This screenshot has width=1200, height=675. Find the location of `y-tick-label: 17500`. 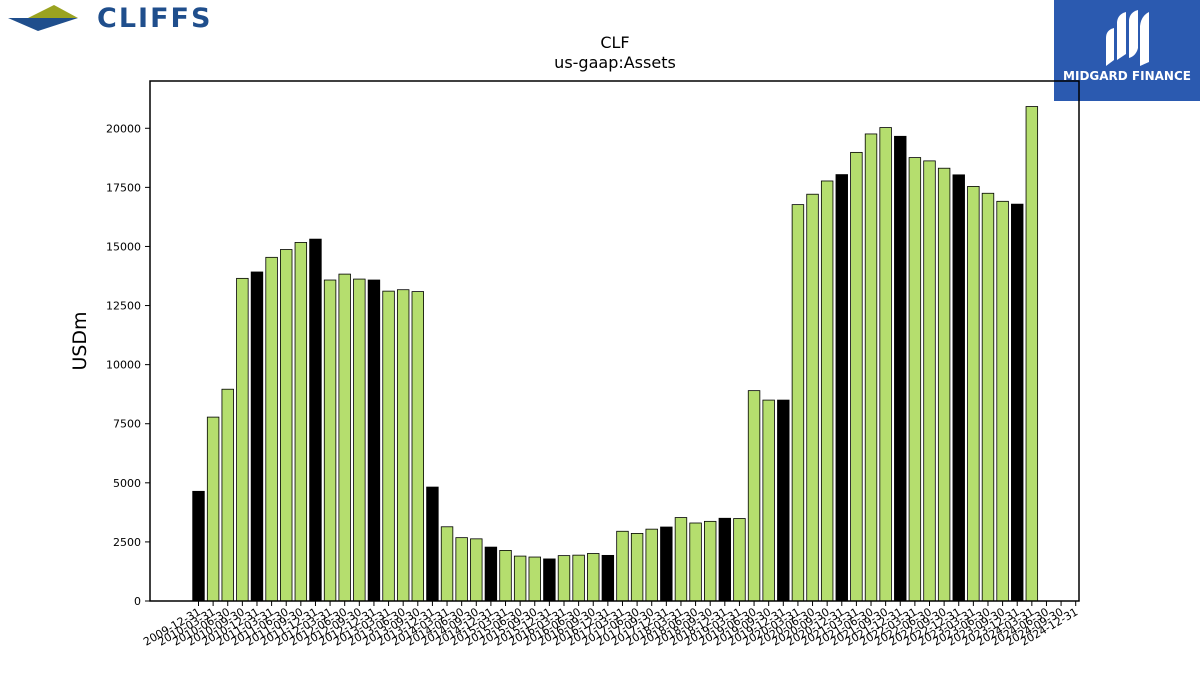

y-tick-label: 17500 is located at coordinates (123, 187).